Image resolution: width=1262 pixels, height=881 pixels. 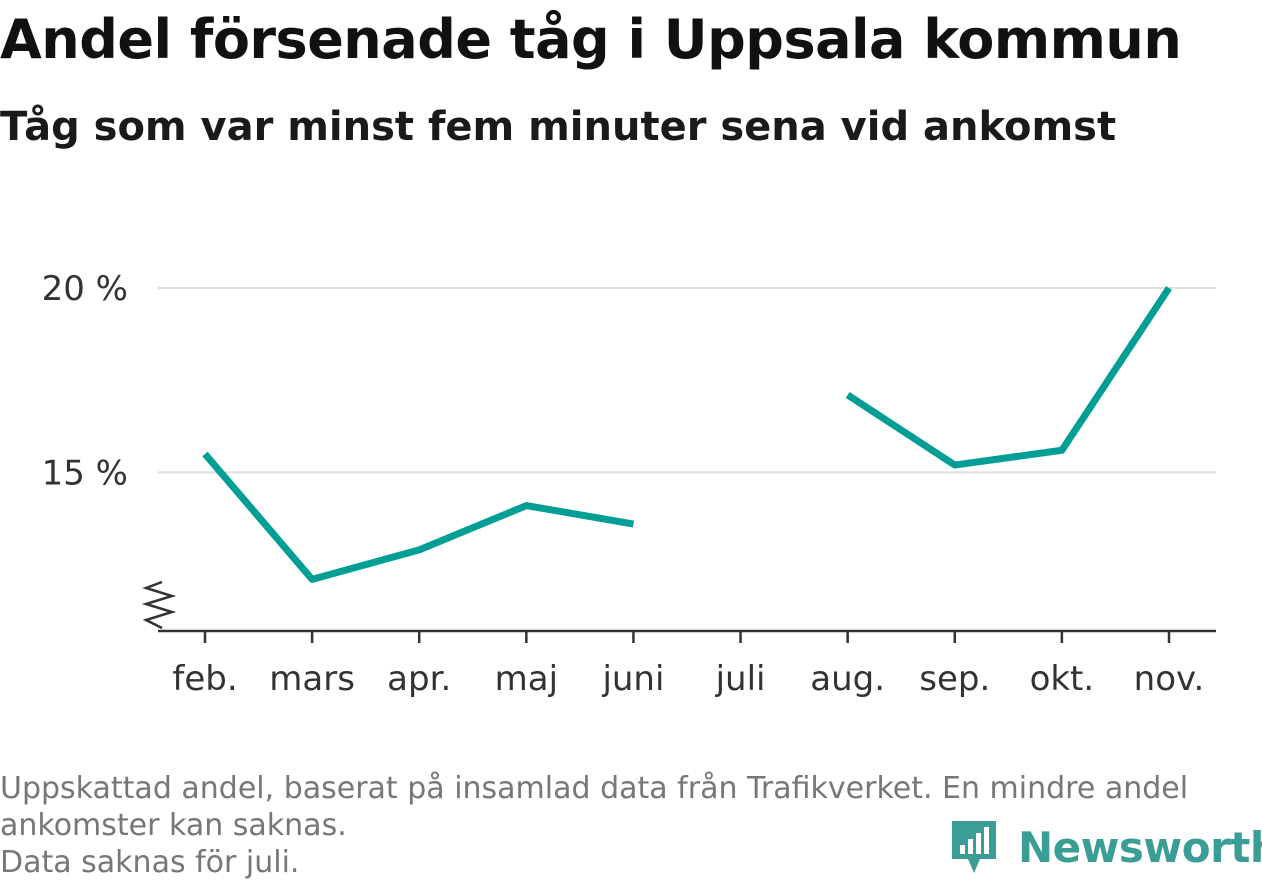 I want to click on x-tick-label: juli, so click(x=740, y=679).